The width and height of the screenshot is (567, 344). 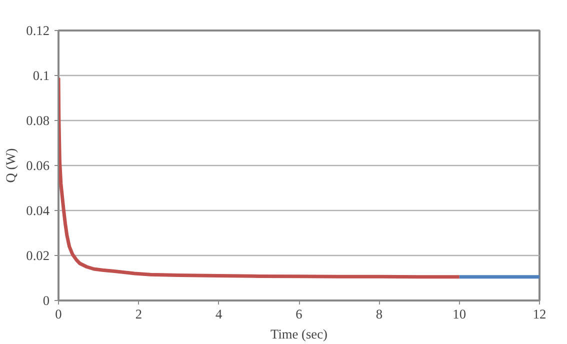 What do you see at coordinates (58, 314) in the screenshot?
I see `x-tick-label: 0` at bounding box center [58, 314].